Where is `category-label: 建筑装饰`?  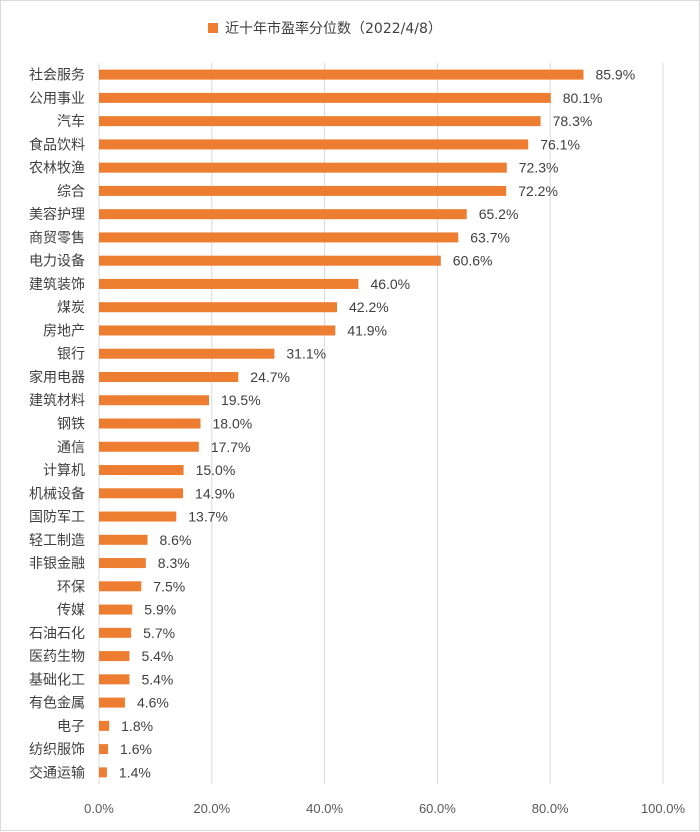 category-label: 建筑装饰 is located at coordinates (57, 285).